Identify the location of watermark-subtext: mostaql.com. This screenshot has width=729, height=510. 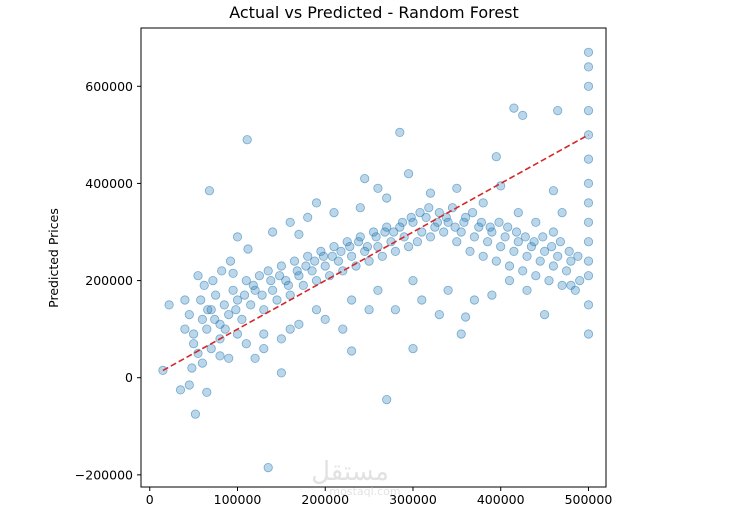
(364, 491).